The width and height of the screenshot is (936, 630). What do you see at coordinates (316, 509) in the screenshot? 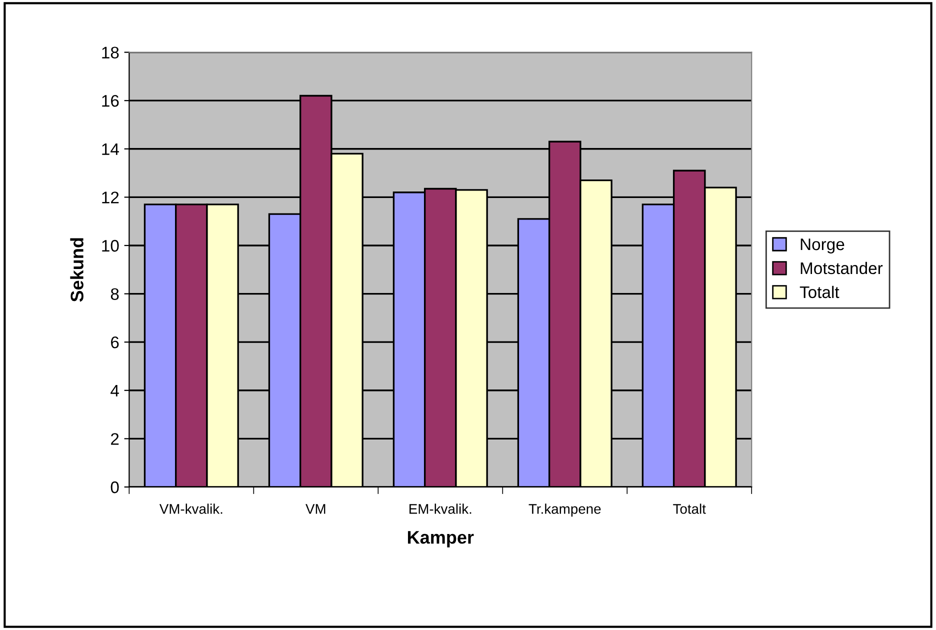
I see `x-tick-label: VM` at bounding box center [316, 509].